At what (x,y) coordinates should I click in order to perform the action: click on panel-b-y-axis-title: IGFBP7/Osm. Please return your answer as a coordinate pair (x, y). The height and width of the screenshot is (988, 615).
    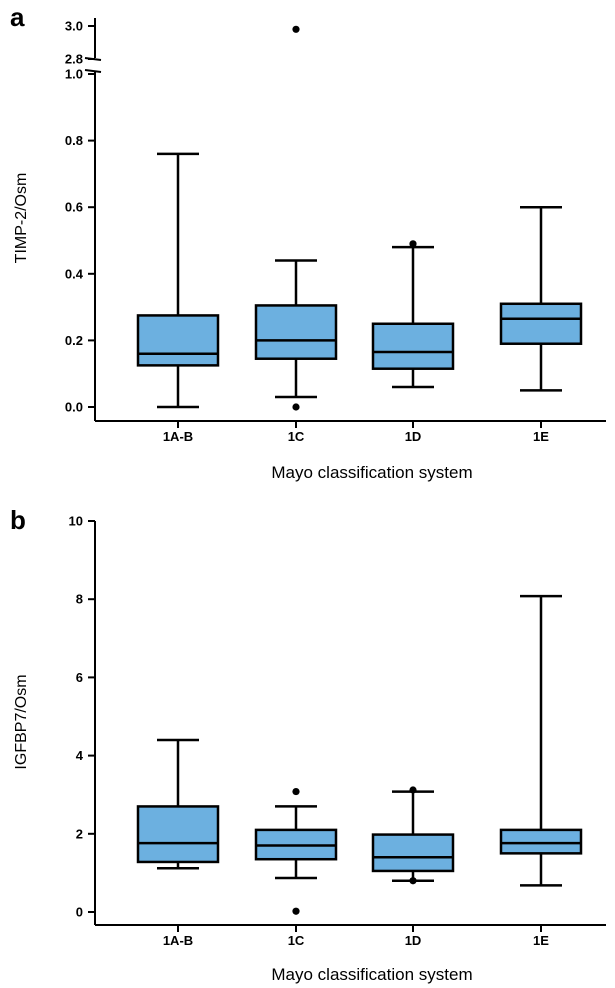
    Looking at the image, I should click on (21, 721).